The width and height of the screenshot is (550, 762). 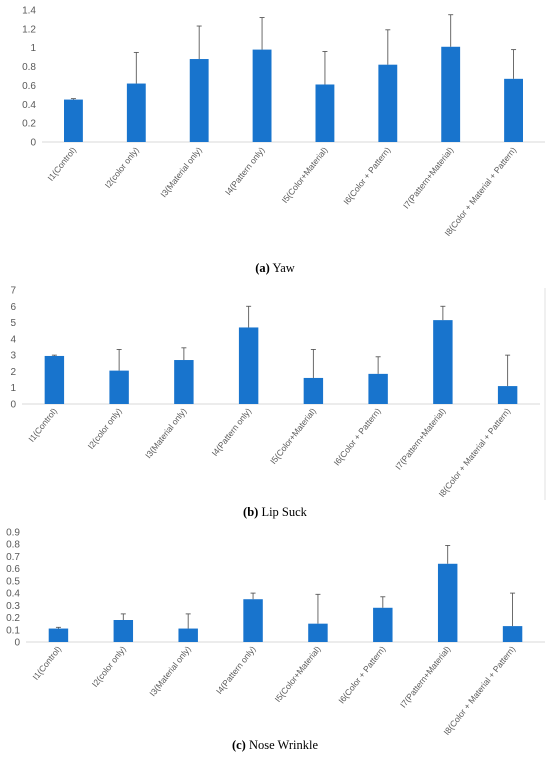 I want to click on y-tick-label: 0.1, so click(x=13, y=630).